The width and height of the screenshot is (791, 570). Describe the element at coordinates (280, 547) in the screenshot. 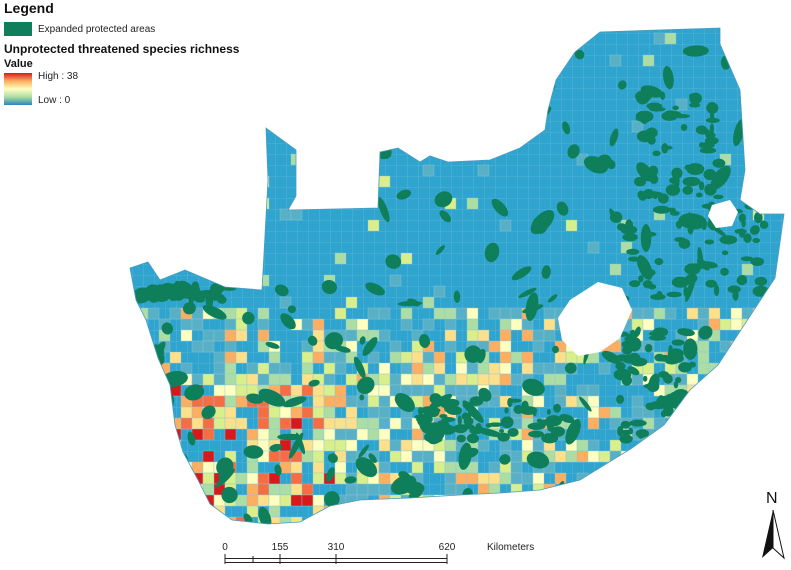

I see `scale-tick-155: 155` at that location.